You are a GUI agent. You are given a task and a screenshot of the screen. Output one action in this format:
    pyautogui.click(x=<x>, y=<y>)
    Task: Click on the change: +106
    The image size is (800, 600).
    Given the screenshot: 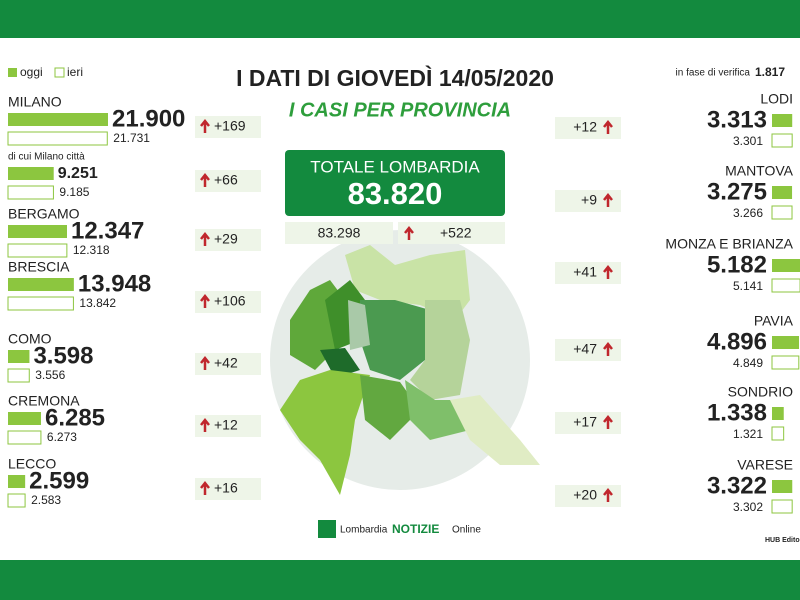 What is the action you would take?
    pyautogui.click(x=230, y=301)
    